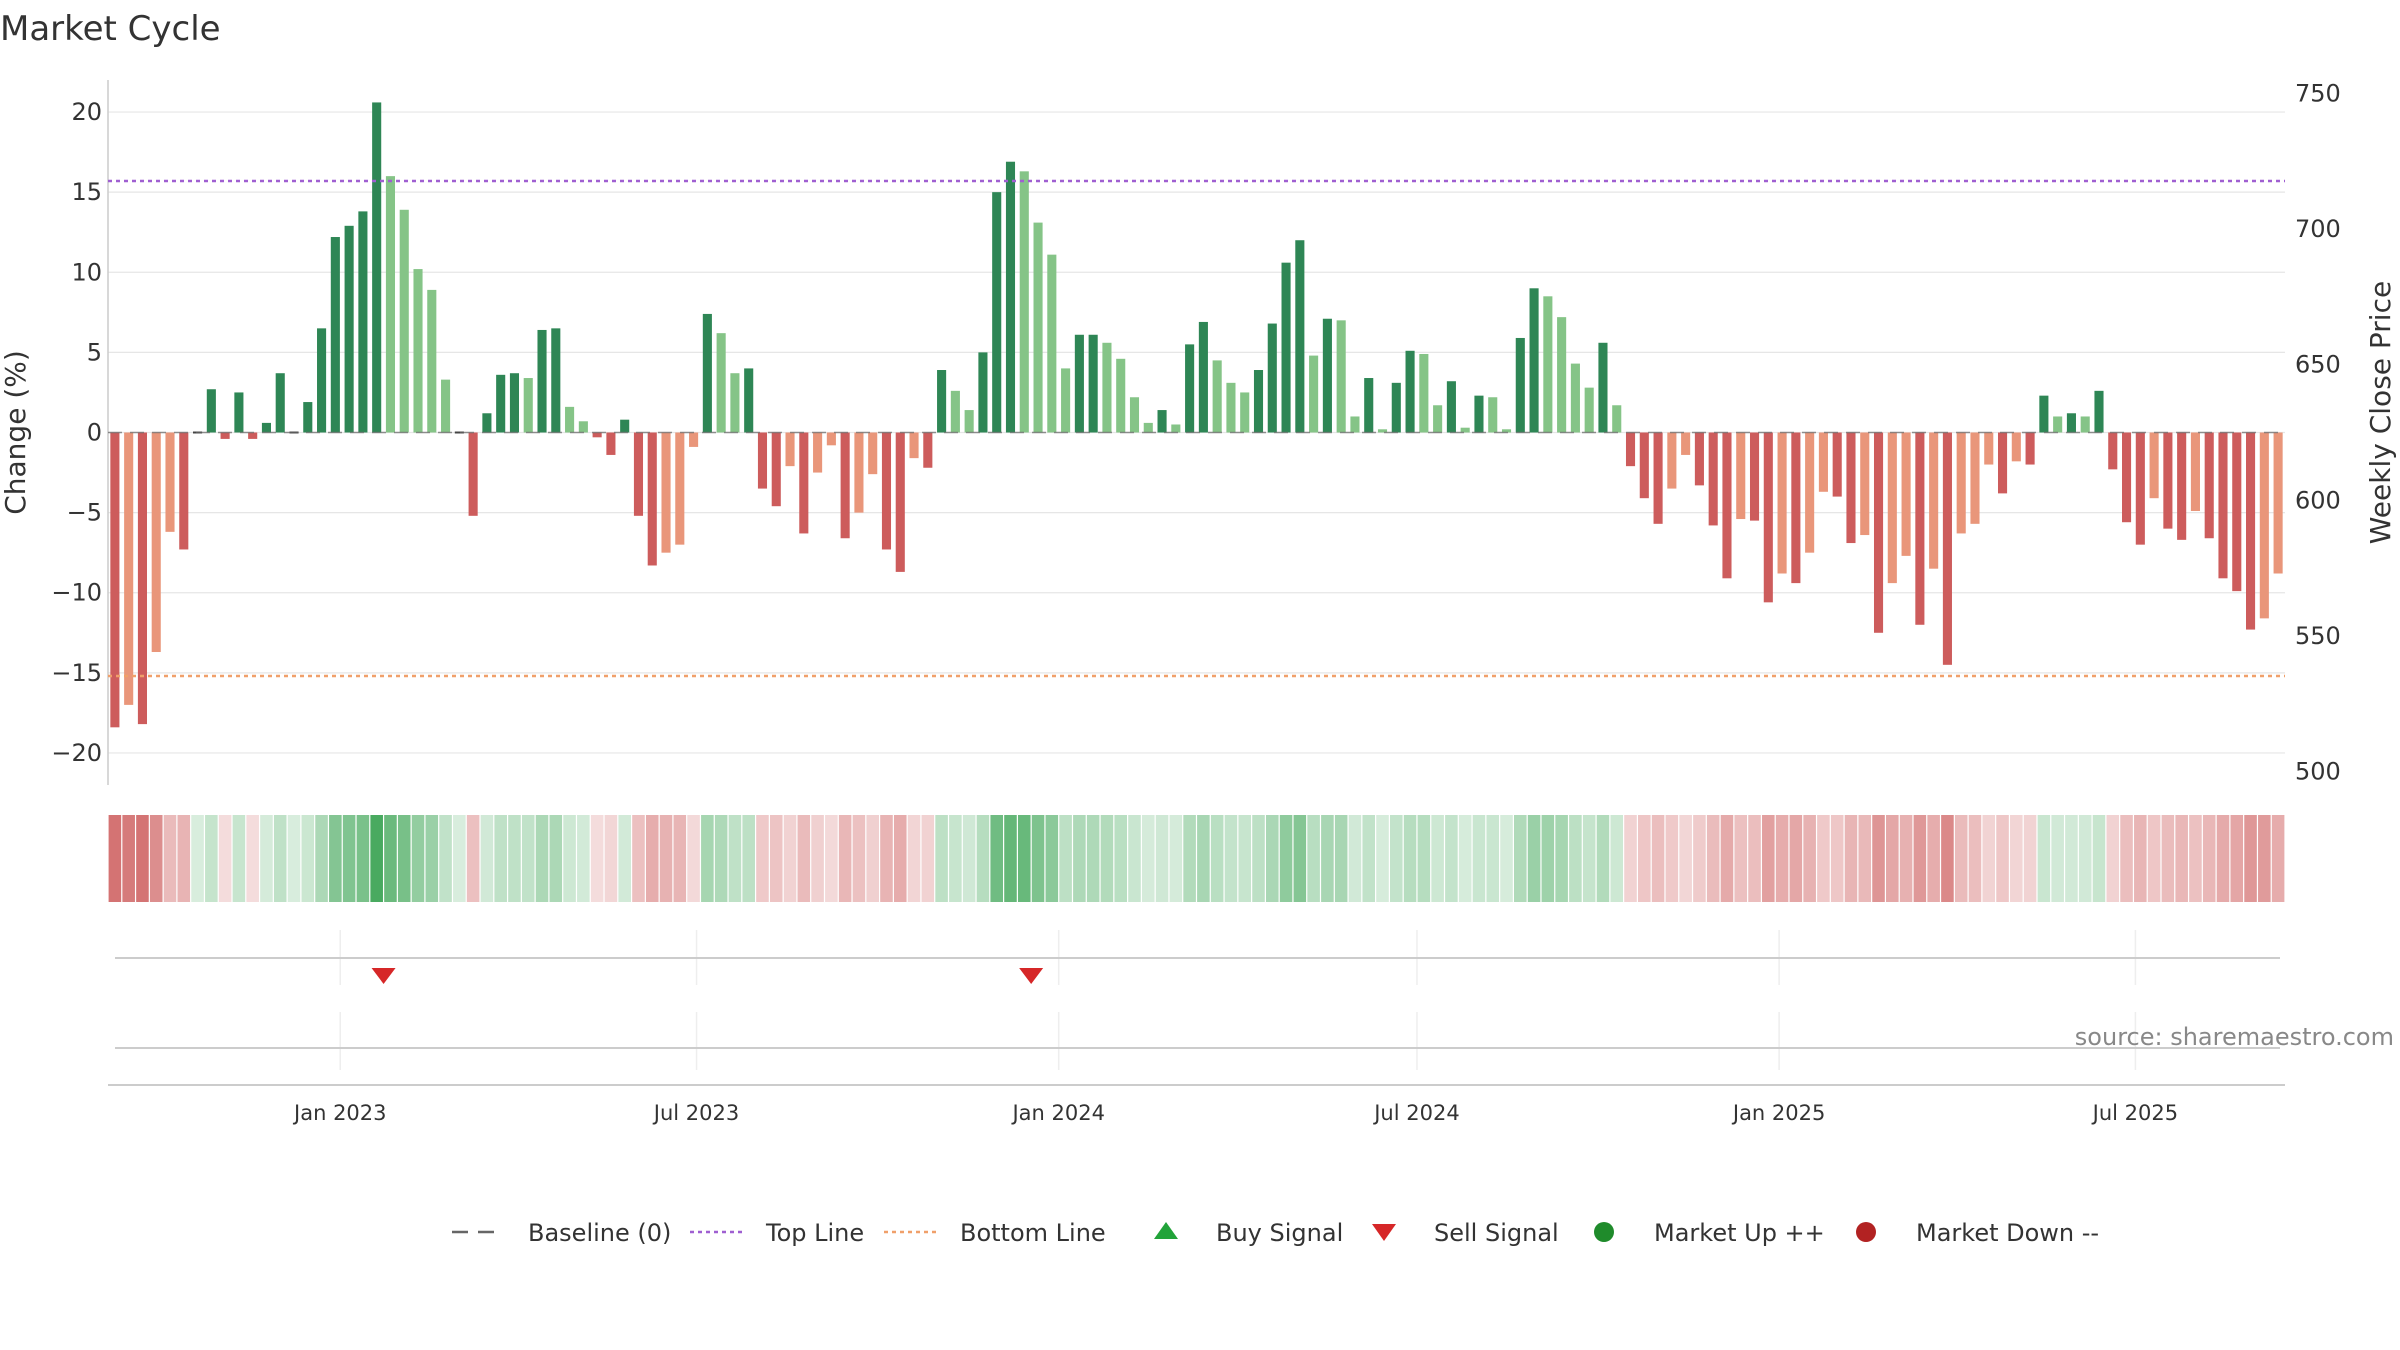  I want to click on legend-label: Market Down --, so click(2007, 1233).